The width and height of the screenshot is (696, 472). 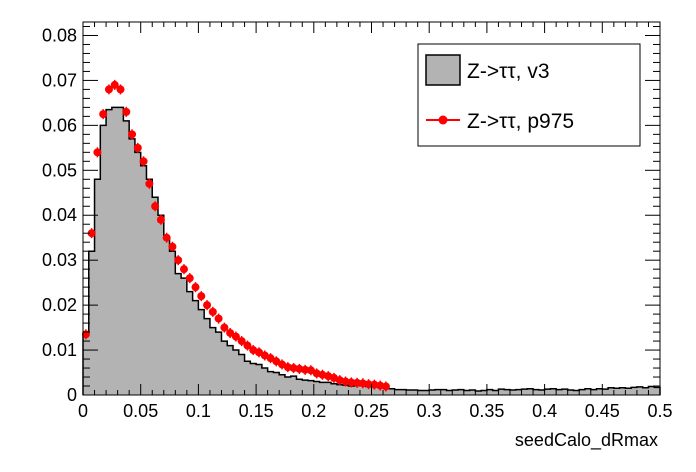 What do you see at coordinates (59, 80) in the screenshot?
I see `y-tick-label: 0.07` at bounding box center [59, 80].